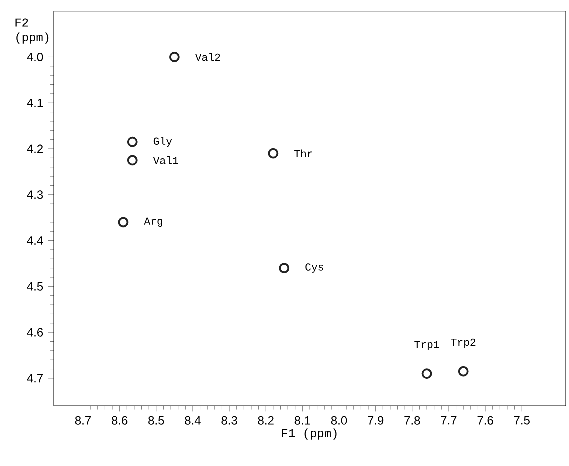  Describe the element at coordinates (412, 420) in the screenshot. I see `x-tick-label: 7.8` at that location.